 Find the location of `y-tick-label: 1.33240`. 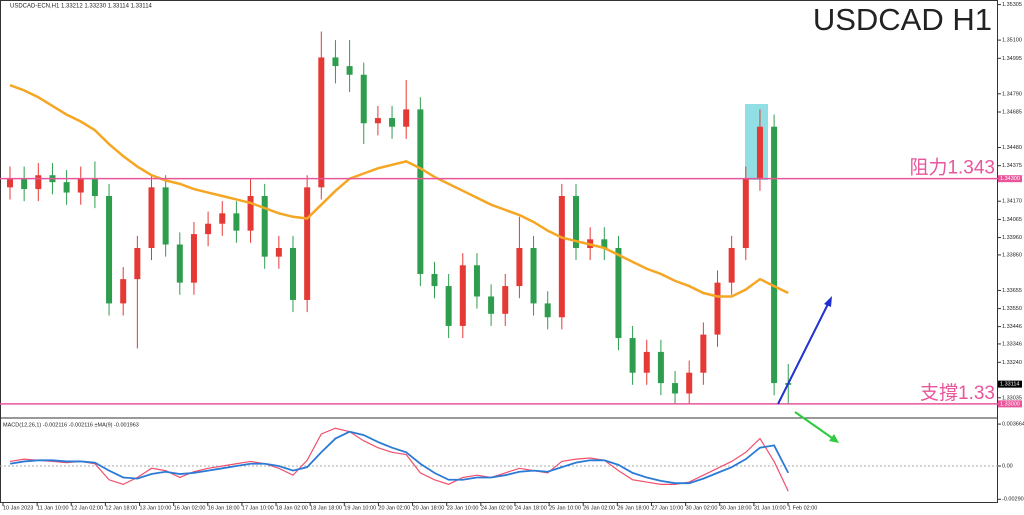

y-tick-label: 1.33240 is located at coordinates (1012, 363).